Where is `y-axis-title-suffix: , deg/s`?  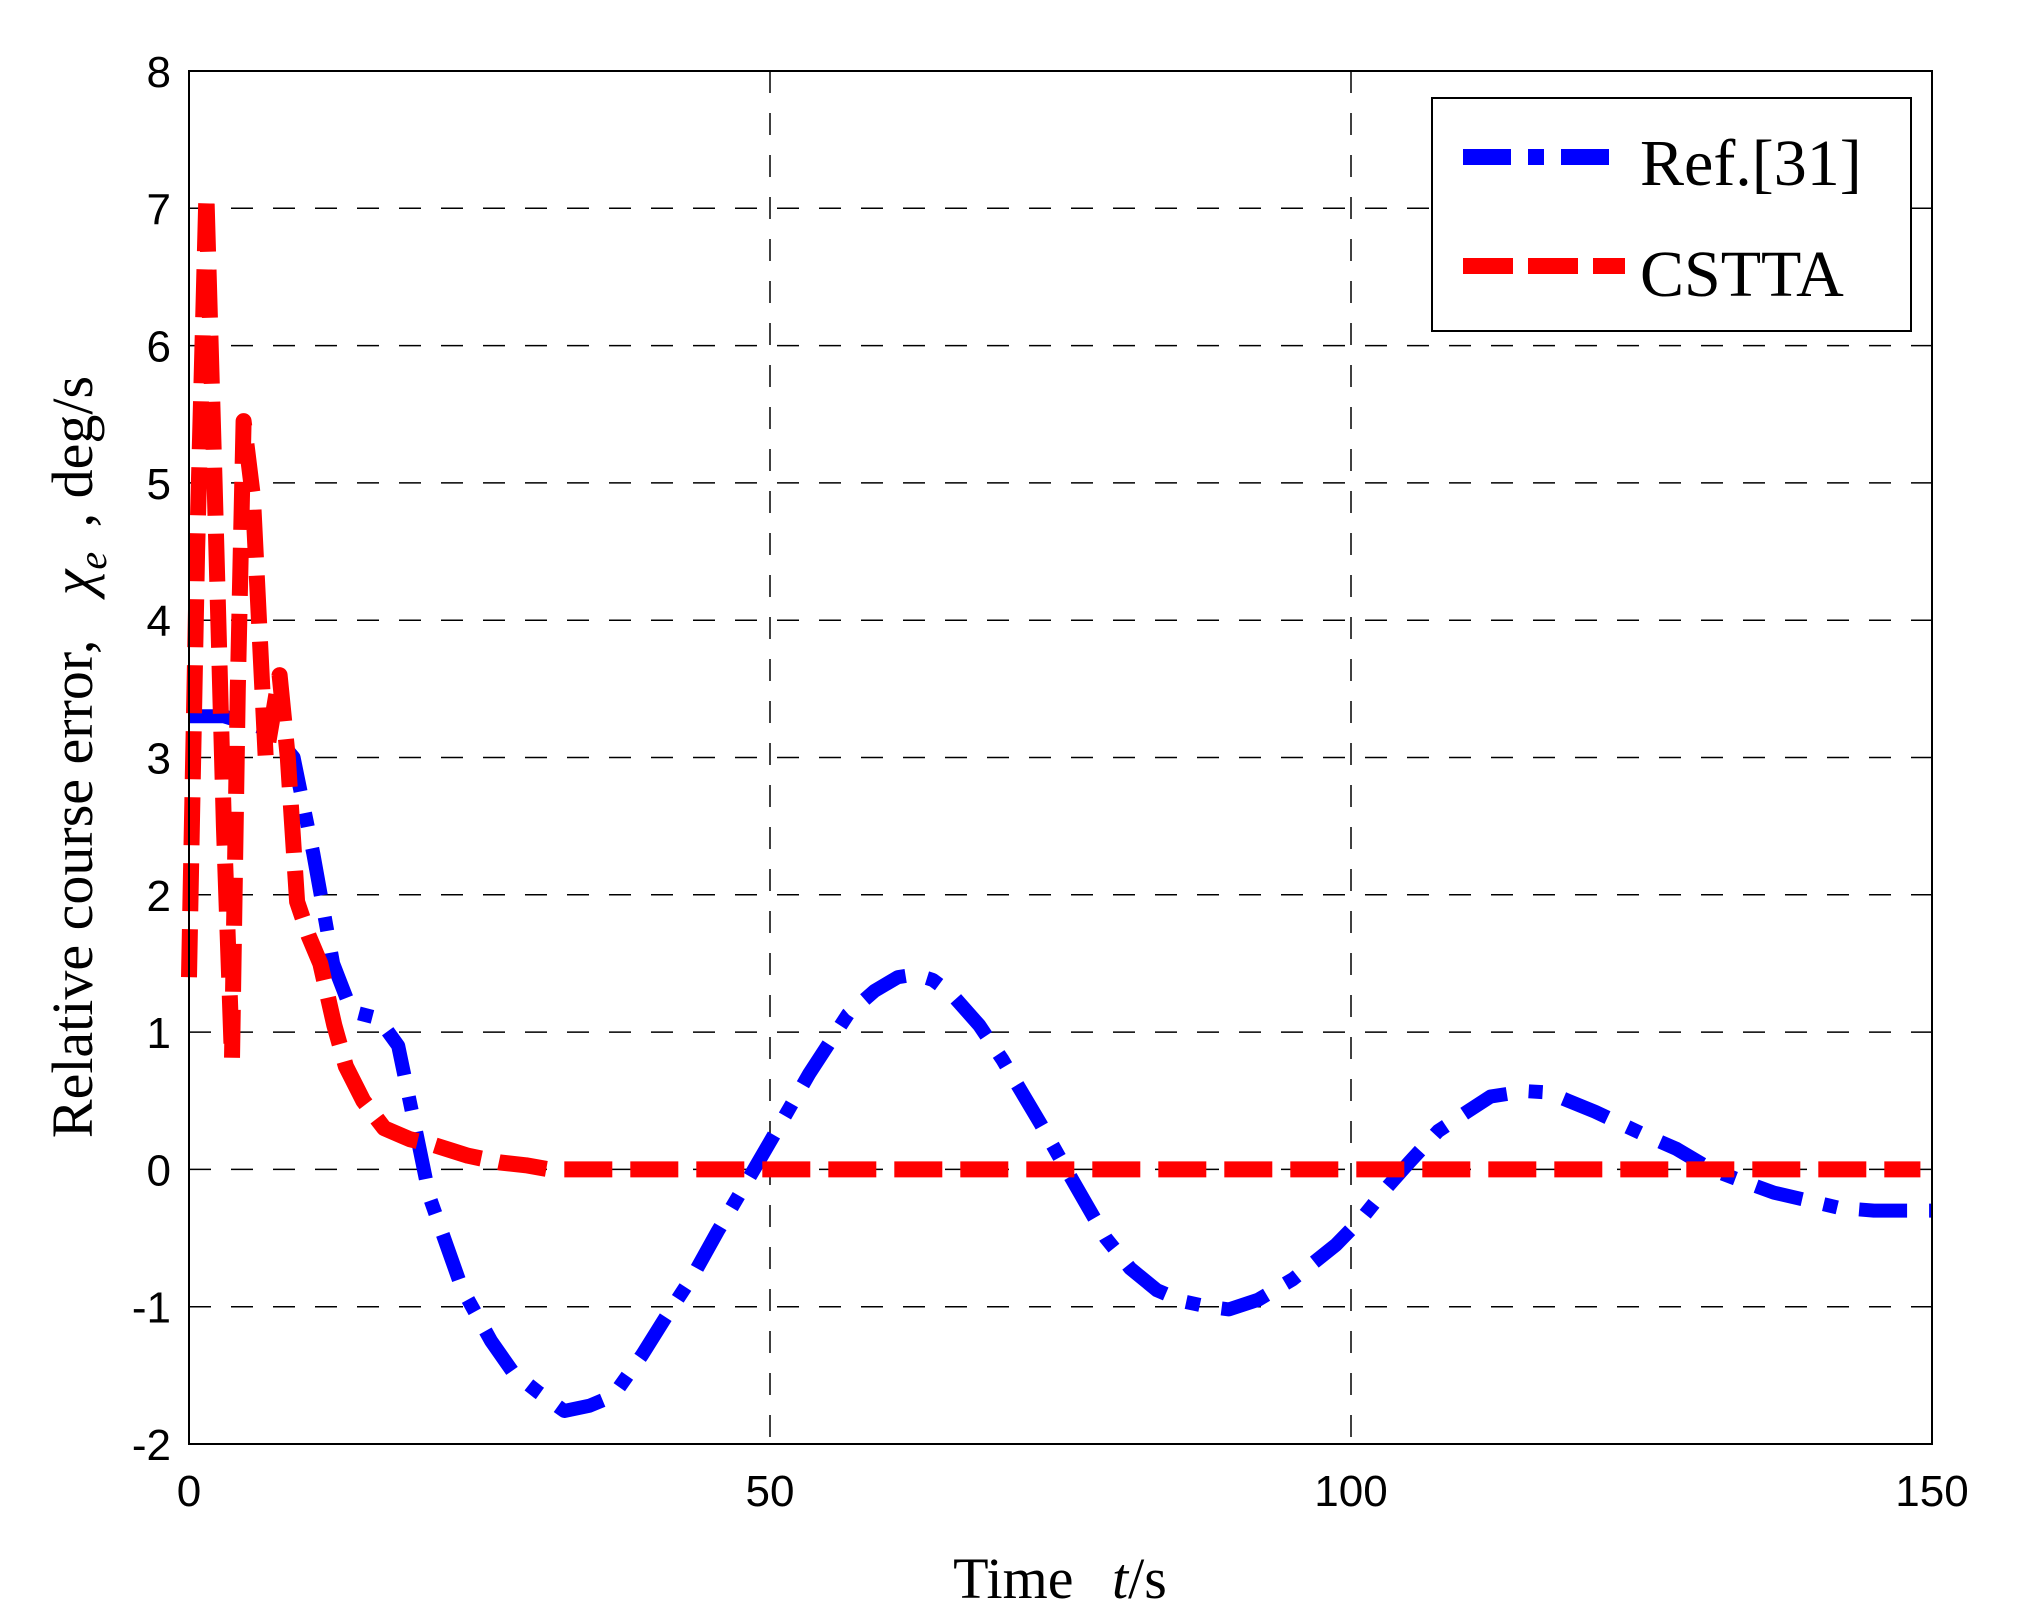 y-axis-title-suffix: , deg/s is located at coordinates (72, 451).